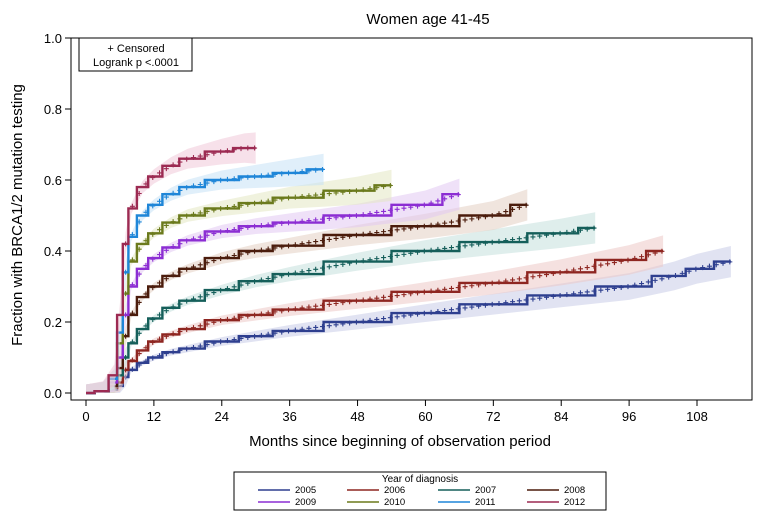  Describe the element at coordinates (485, 502) in the screenshot. I see `legend-label-2011: 2011` at that location.